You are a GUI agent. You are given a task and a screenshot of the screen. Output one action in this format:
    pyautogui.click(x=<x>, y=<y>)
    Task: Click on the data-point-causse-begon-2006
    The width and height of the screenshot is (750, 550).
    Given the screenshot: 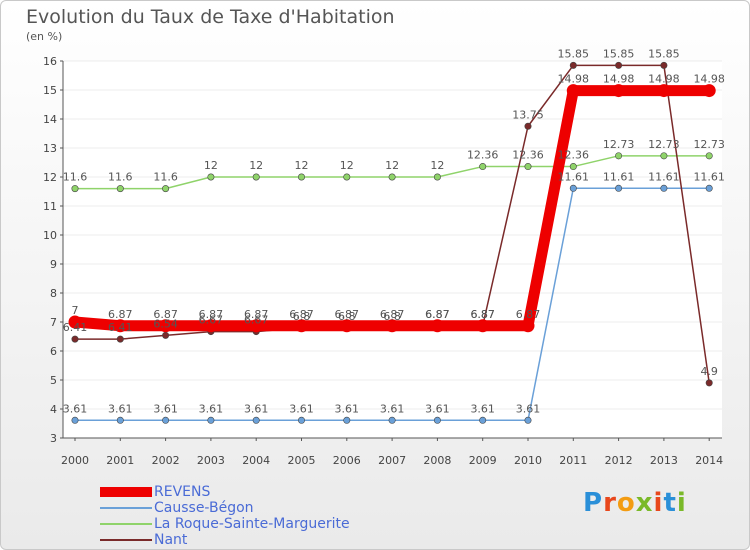 What is the action you would take?
    pyautogui.click(x=347, y=420)
    